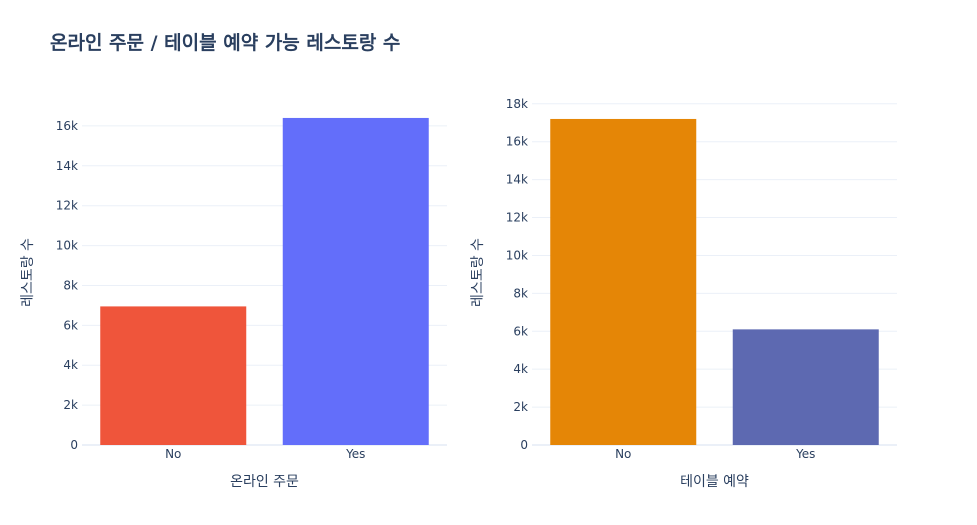 This screenshot has width=977, height=525. What do you see at coordinates (714, 482) in the screenshot?
I see `x-axis-title: 테이블 예약` at bounding box center [714, 482].